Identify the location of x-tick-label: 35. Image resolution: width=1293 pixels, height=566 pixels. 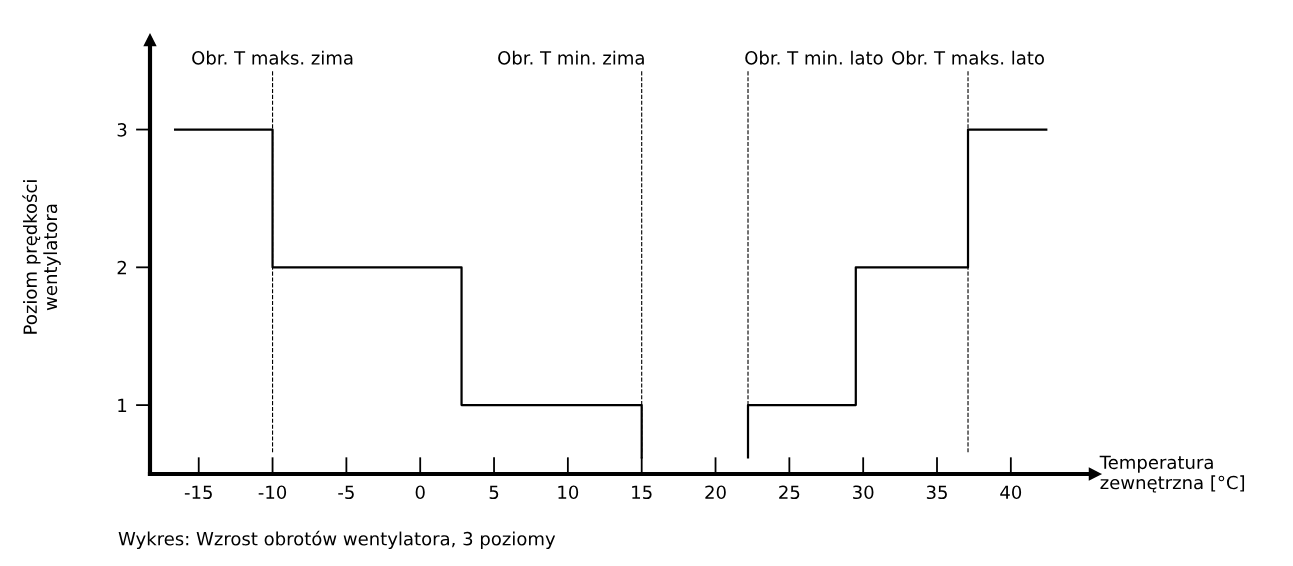
(936, 492).